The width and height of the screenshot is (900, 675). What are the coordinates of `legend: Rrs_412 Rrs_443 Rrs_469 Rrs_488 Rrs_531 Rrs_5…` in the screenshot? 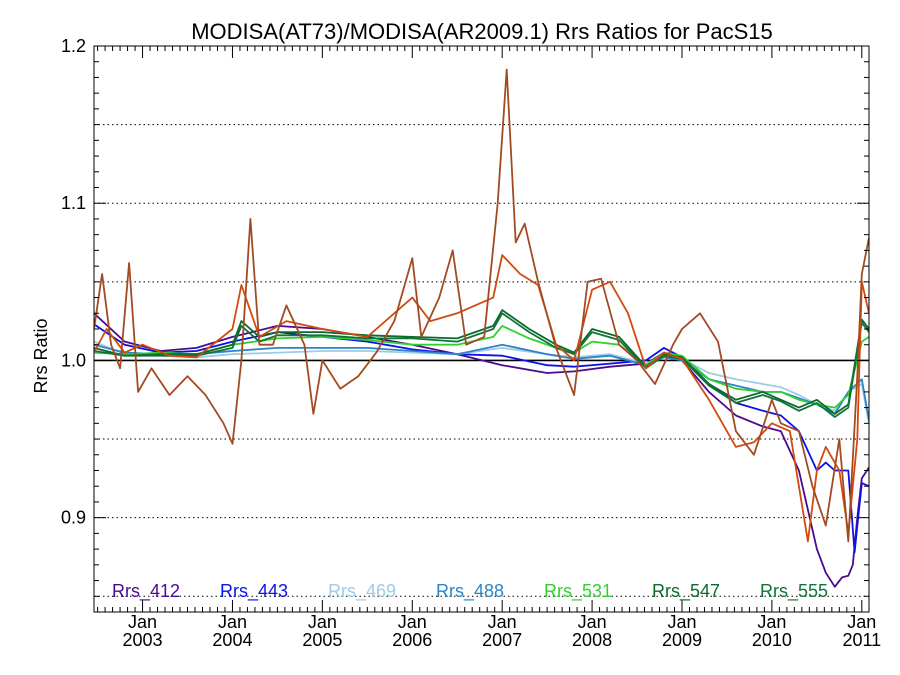 It's located at (506, 591).